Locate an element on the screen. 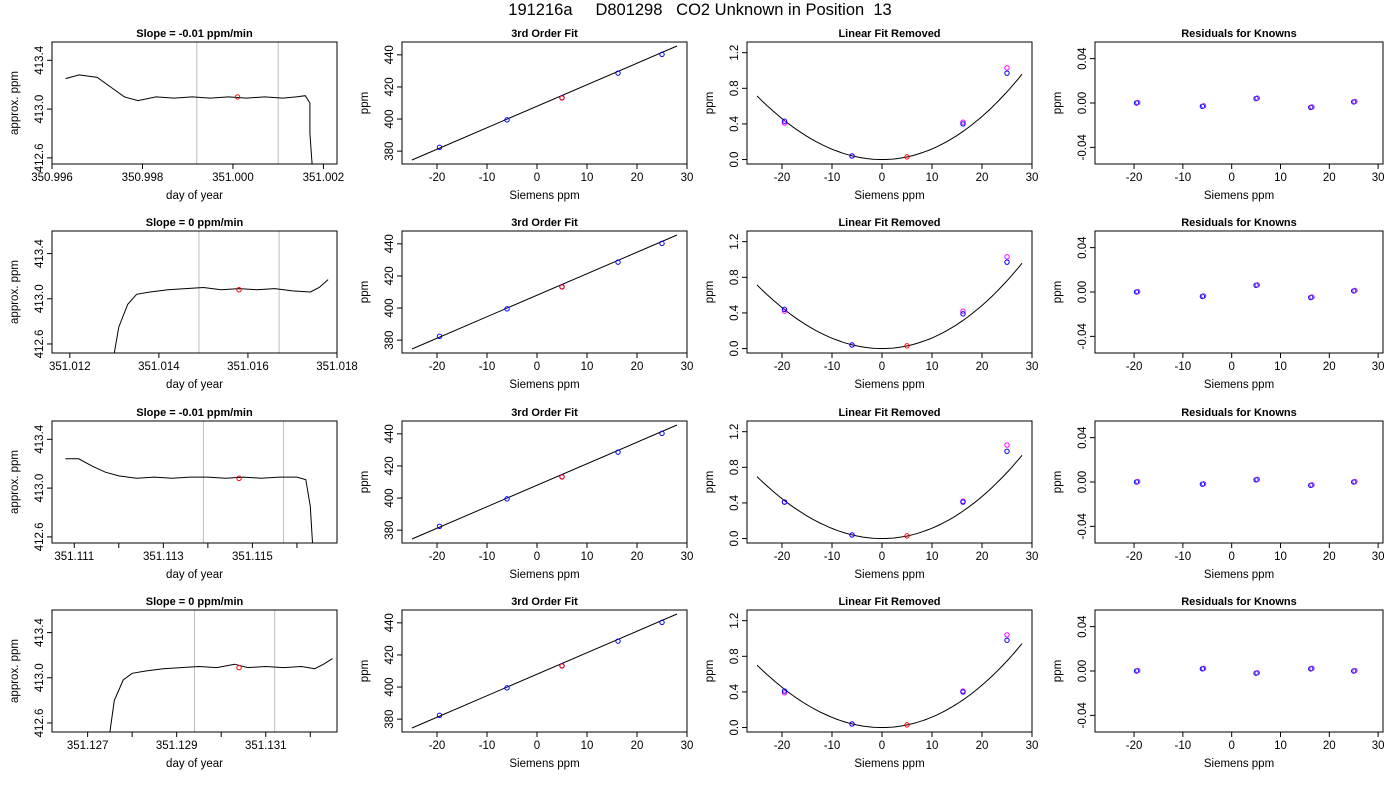 The image size is (1400, 800). y-tick-label: 0.00 is located at coordinates (1083, 103).